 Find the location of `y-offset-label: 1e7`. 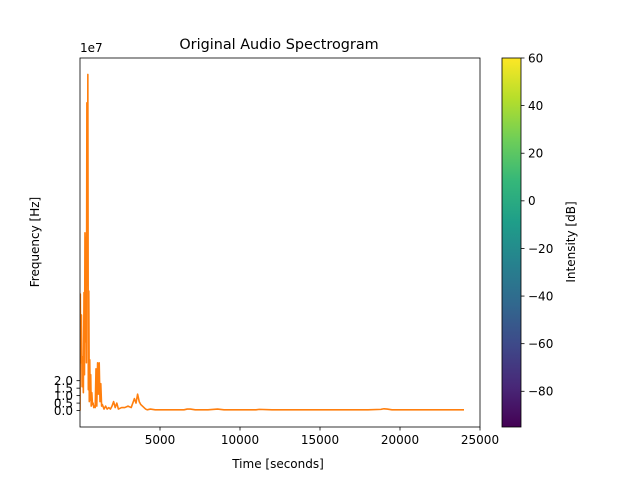

y-offset-label: 1e7 is located at coordinates (91, 48).